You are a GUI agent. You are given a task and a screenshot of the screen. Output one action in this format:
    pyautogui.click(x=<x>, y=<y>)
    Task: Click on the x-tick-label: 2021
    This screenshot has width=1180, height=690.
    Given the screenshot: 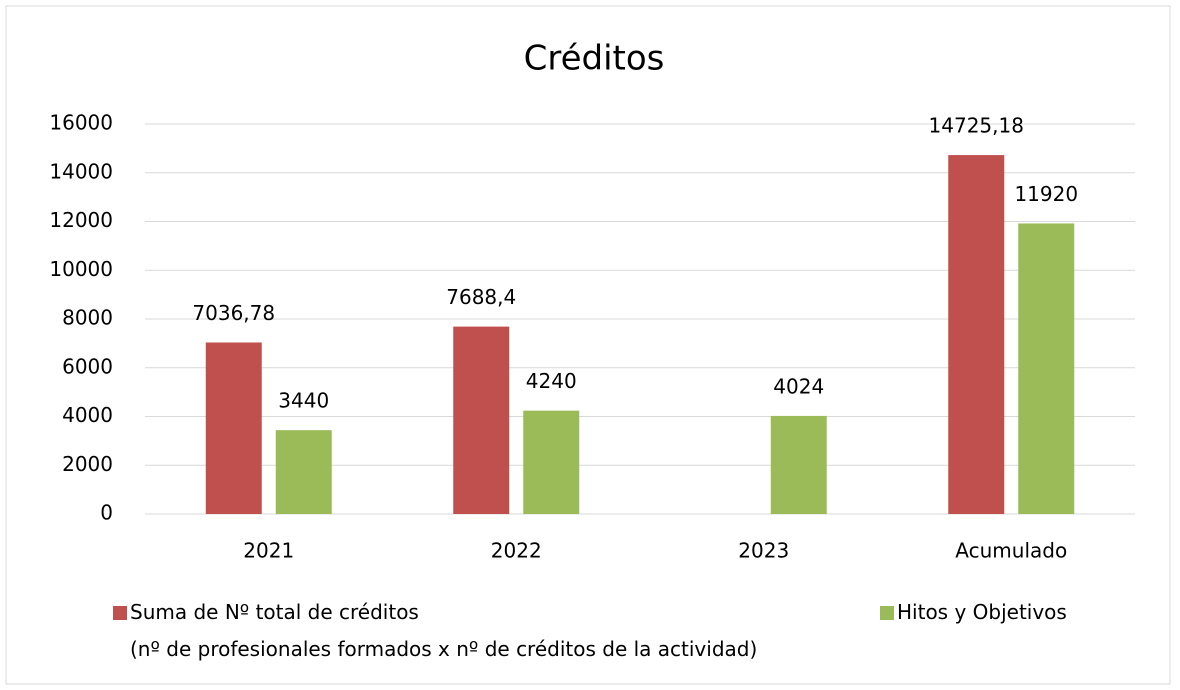 What is the action you would take?
    pyautogui.click(x=268, y=551)
    